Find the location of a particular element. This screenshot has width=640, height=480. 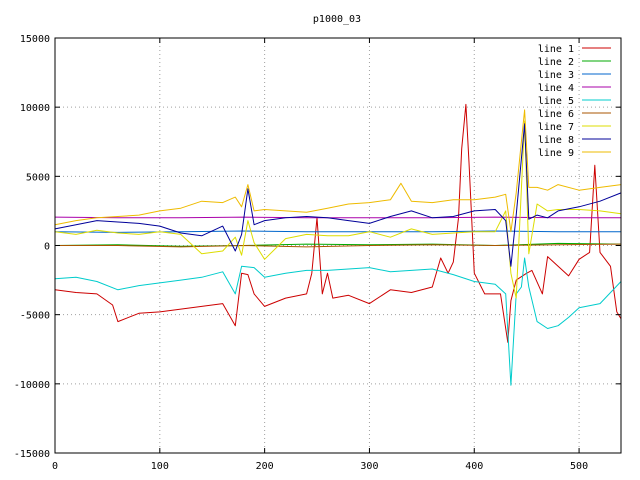

y-tick-label: -10000 is located at coordinates (32, 385).